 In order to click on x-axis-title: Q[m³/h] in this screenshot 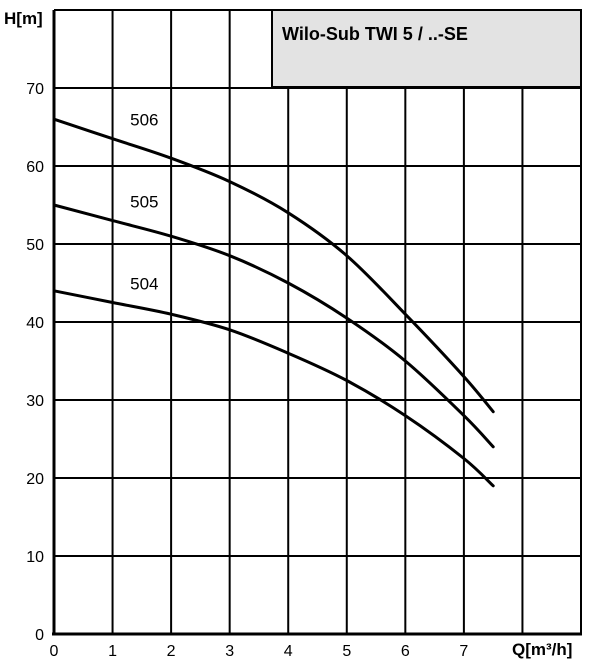, I will do `click(542, 649)`.